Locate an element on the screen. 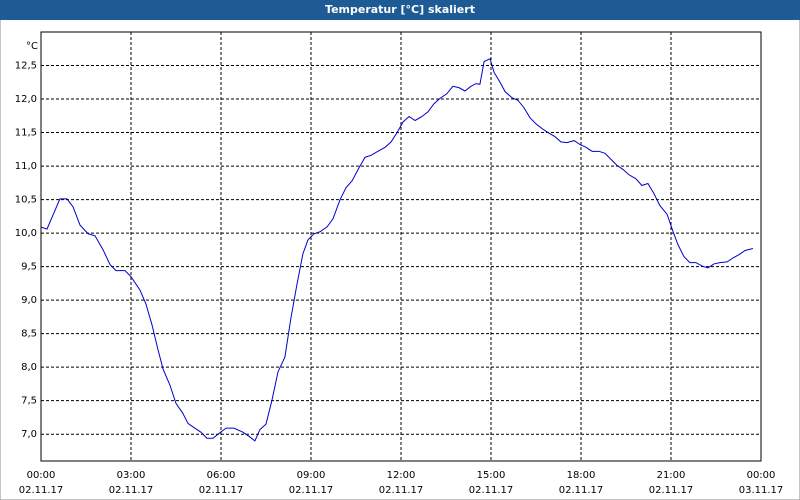 Image resolution: width=800 pixels, height=500 pixels. x-tick-date: 03.11.17 is located at coordinates (761, 490).